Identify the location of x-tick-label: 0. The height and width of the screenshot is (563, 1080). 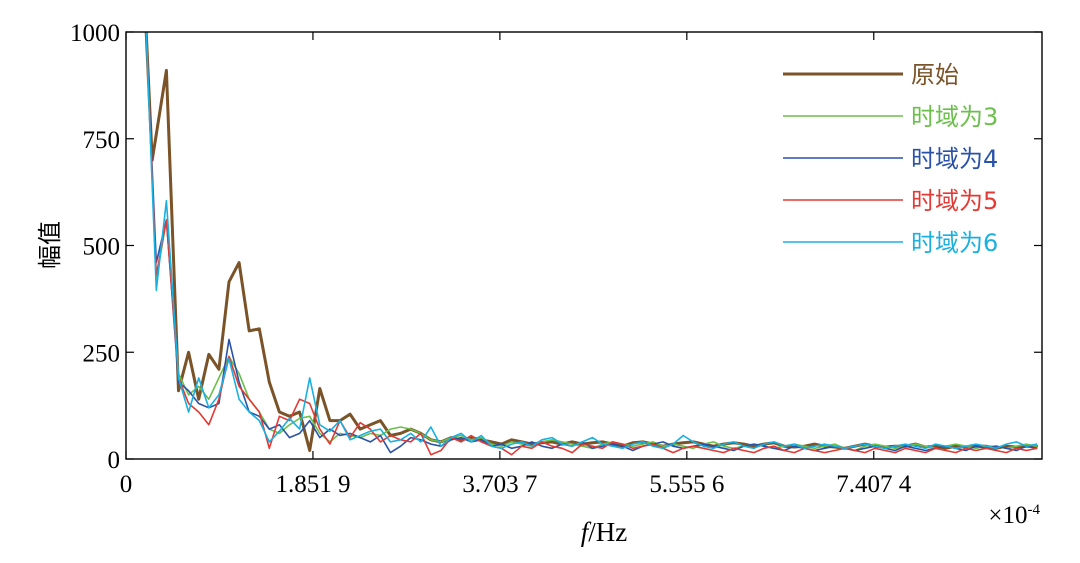
(126, 484).